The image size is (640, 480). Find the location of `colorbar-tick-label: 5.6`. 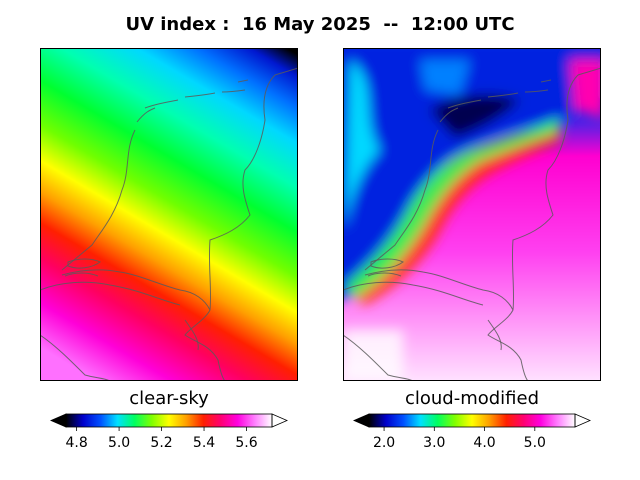

colorbar-tick-label: 5.6 is located at coordinates (246, 443).